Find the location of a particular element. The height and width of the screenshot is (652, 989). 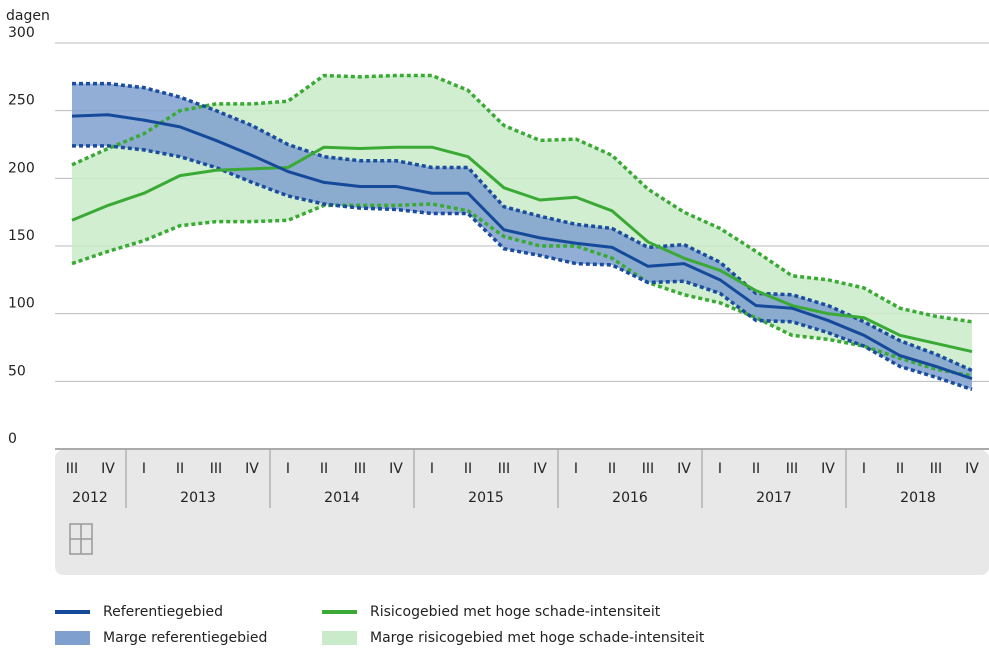

y-tick-label: 0 is located at coordinates (12, 439).